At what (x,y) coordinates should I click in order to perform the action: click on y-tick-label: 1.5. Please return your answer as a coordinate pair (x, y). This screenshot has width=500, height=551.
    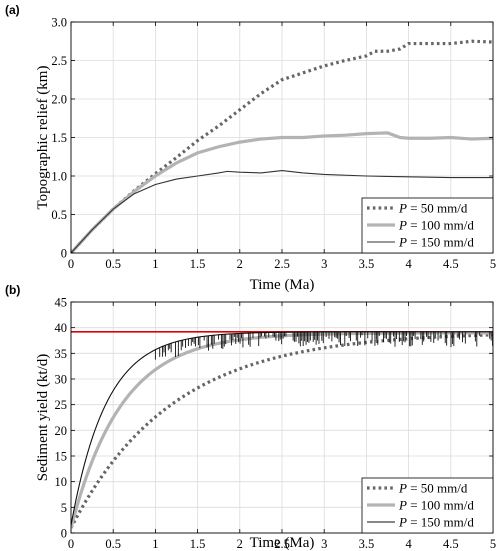
    Looking at the image, I should click on (59, 138).